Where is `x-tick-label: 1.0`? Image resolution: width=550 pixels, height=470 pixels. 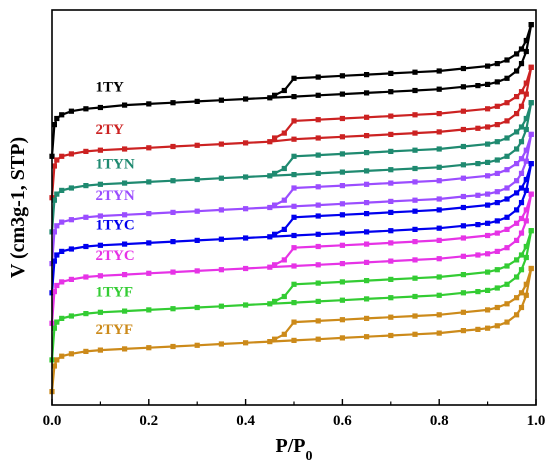
x-tick-label: 1.0 is located at coordinates (536, 421).